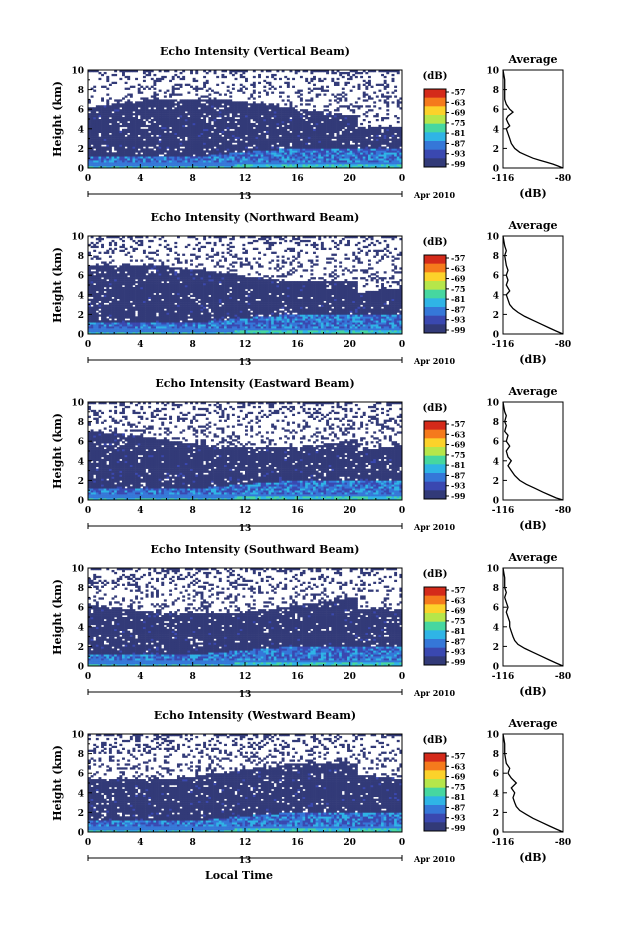 Image resolution: width=620 pixels, height=929 pixels. I want to click on y-tick-label-2-4: 8, so click(81, 423).